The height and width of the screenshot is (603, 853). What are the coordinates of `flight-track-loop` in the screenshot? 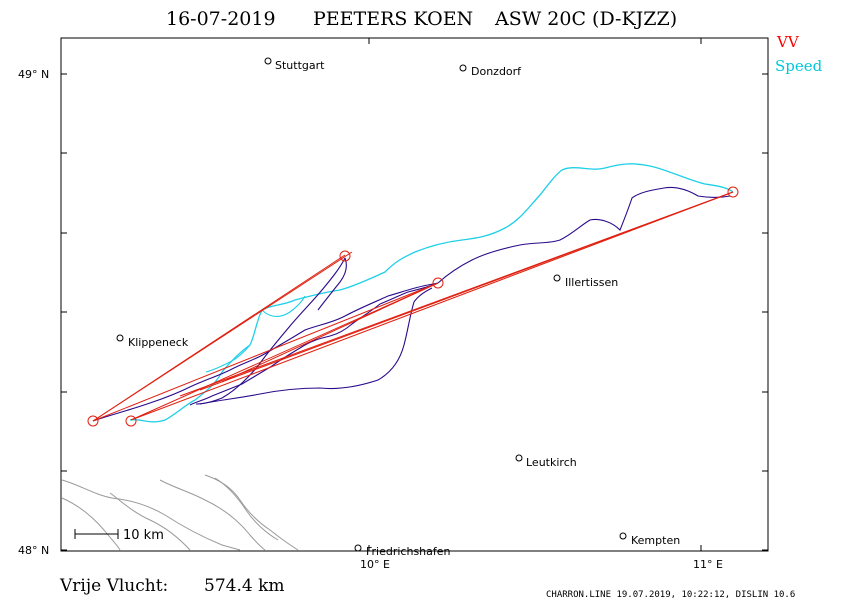 It's located at (271, 331).